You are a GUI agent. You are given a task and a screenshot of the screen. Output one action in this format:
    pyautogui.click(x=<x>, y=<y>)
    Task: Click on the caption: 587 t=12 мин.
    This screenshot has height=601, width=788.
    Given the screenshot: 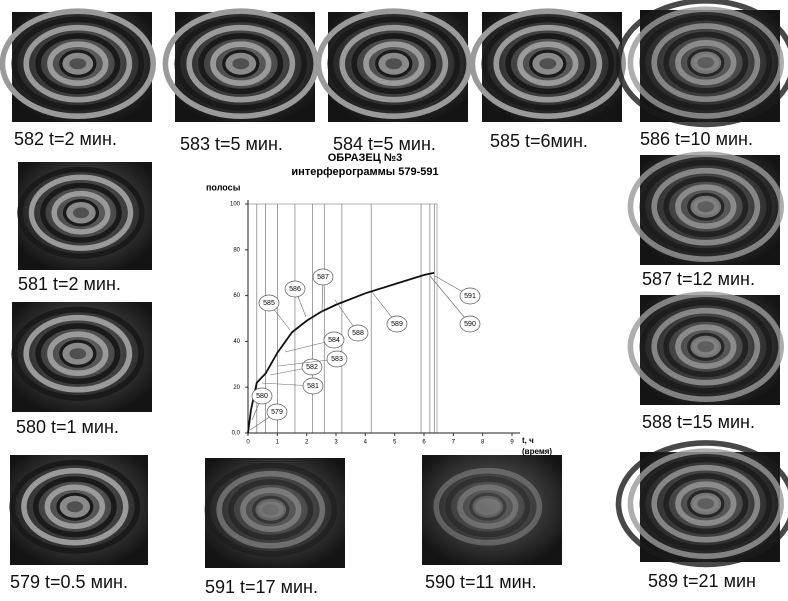 What is the action you would take?
    pyautogui.click(x=698, y=279)
    